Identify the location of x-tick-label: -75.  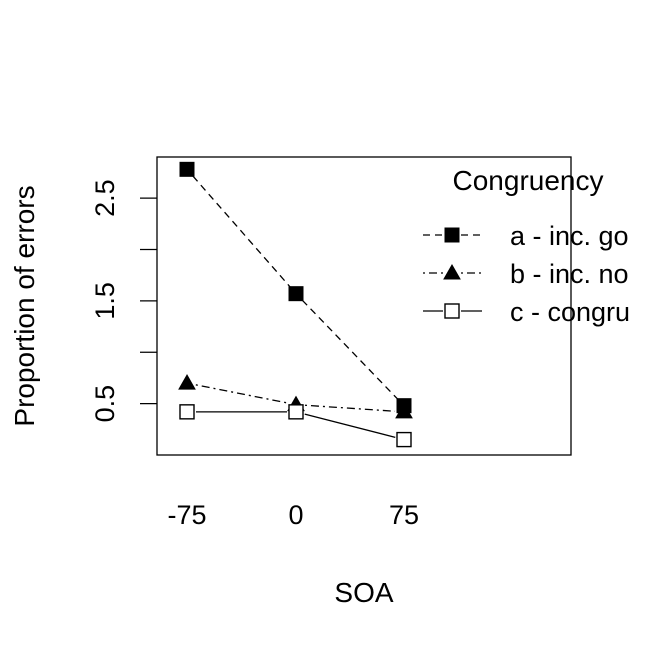
(186, 515).